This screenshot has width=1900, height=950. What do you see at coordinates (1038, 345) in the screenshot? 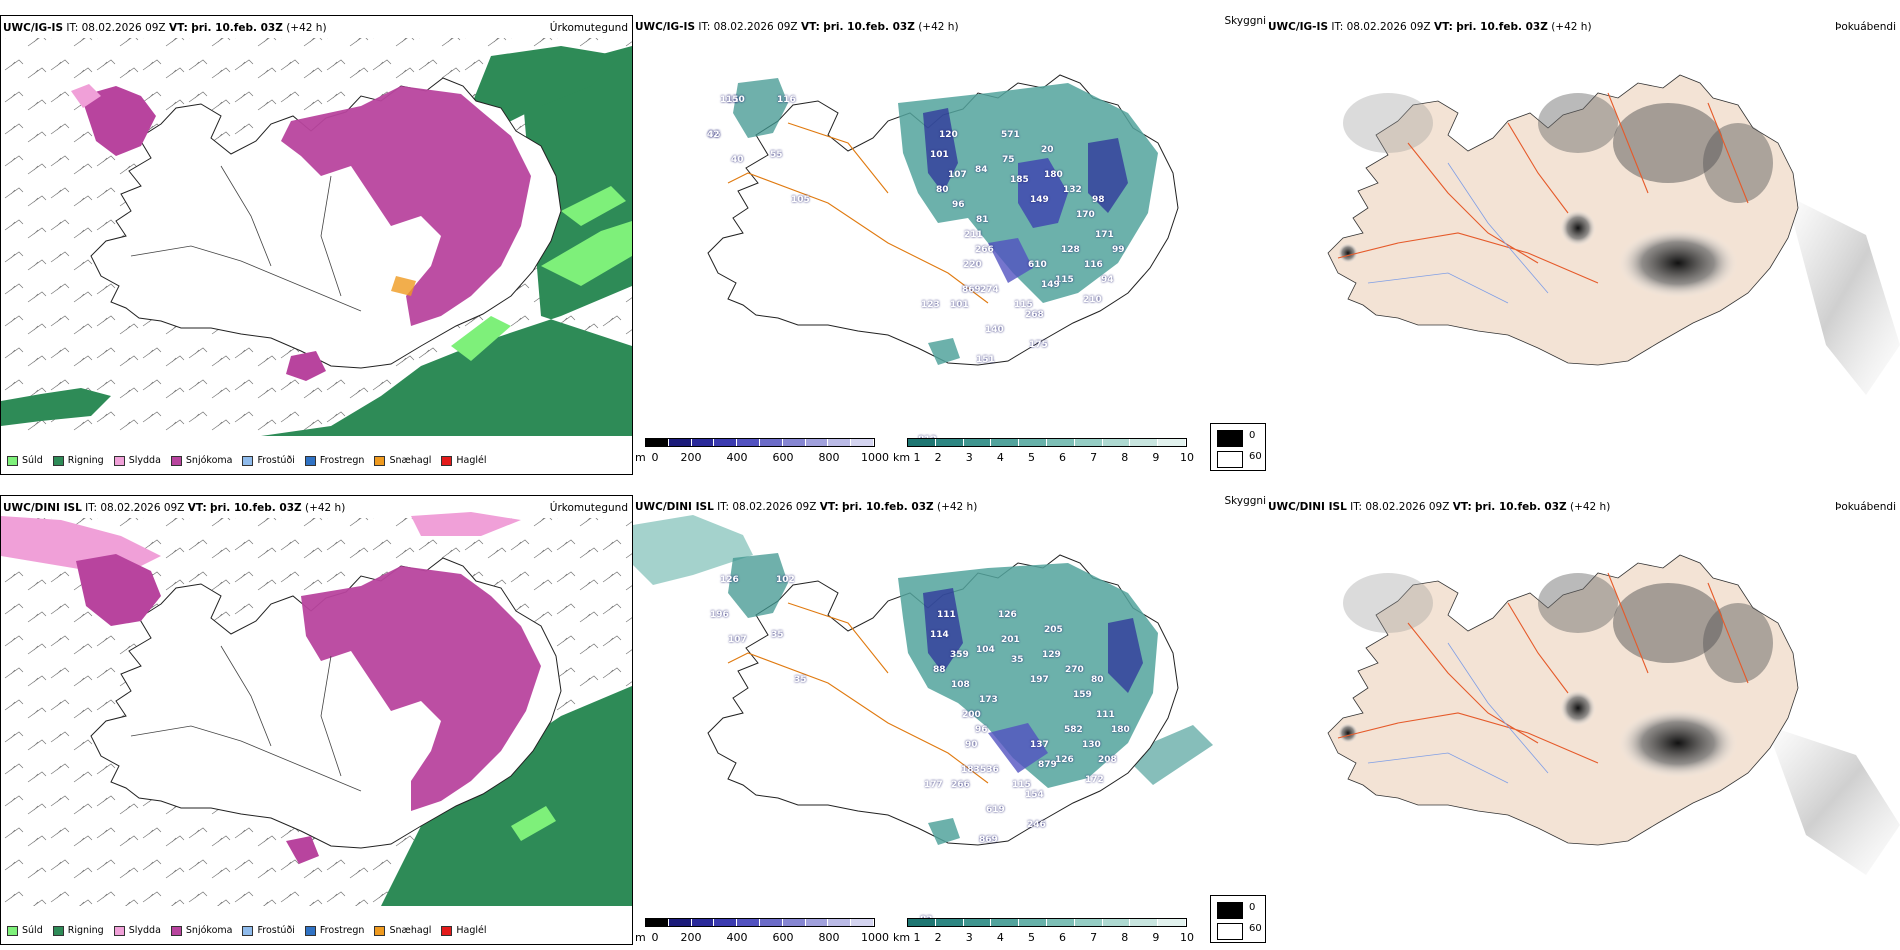
I see `visibility-value-label: 175` at bounding box center [1038, 345].